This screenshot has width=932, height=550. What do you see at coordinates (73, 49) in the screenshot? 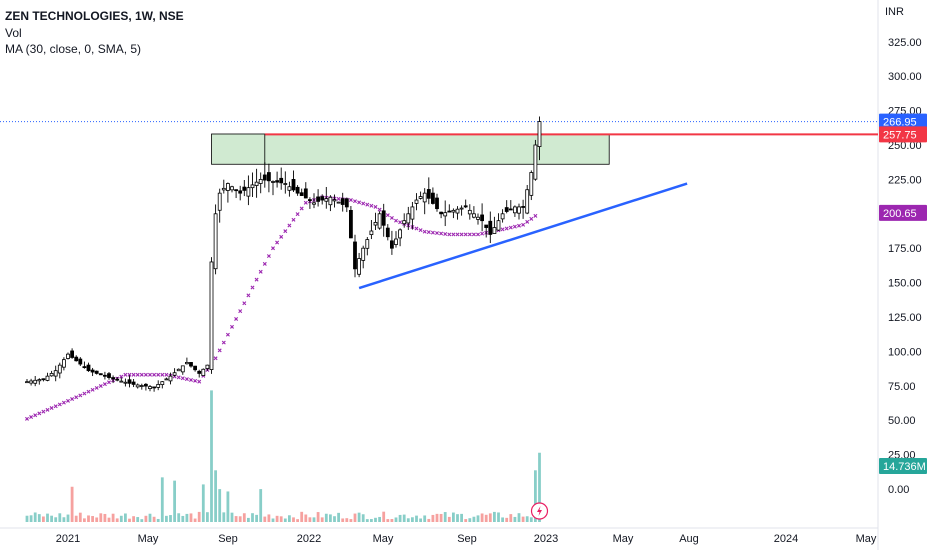
I see `ma-legend: MA (30, close, 0, SMA, 5)` at bounding box center [73, 49].